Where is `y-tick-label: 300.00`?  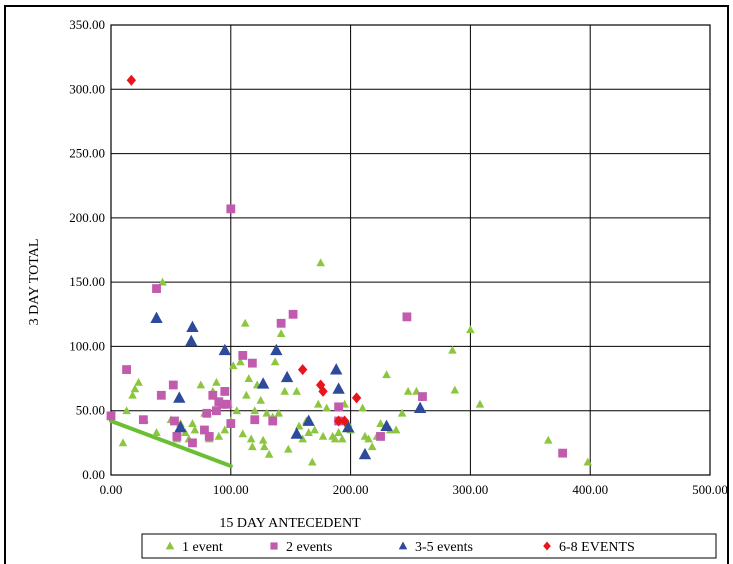 y-tick-label: 300.00 is located at coordinates (87, 88).